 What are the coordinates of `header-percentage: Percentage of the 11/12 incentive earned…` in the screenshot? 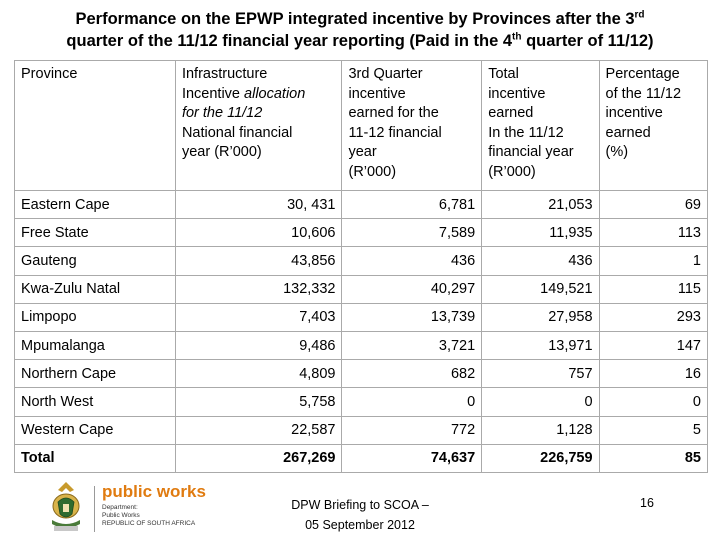 It's located at (653, 125).